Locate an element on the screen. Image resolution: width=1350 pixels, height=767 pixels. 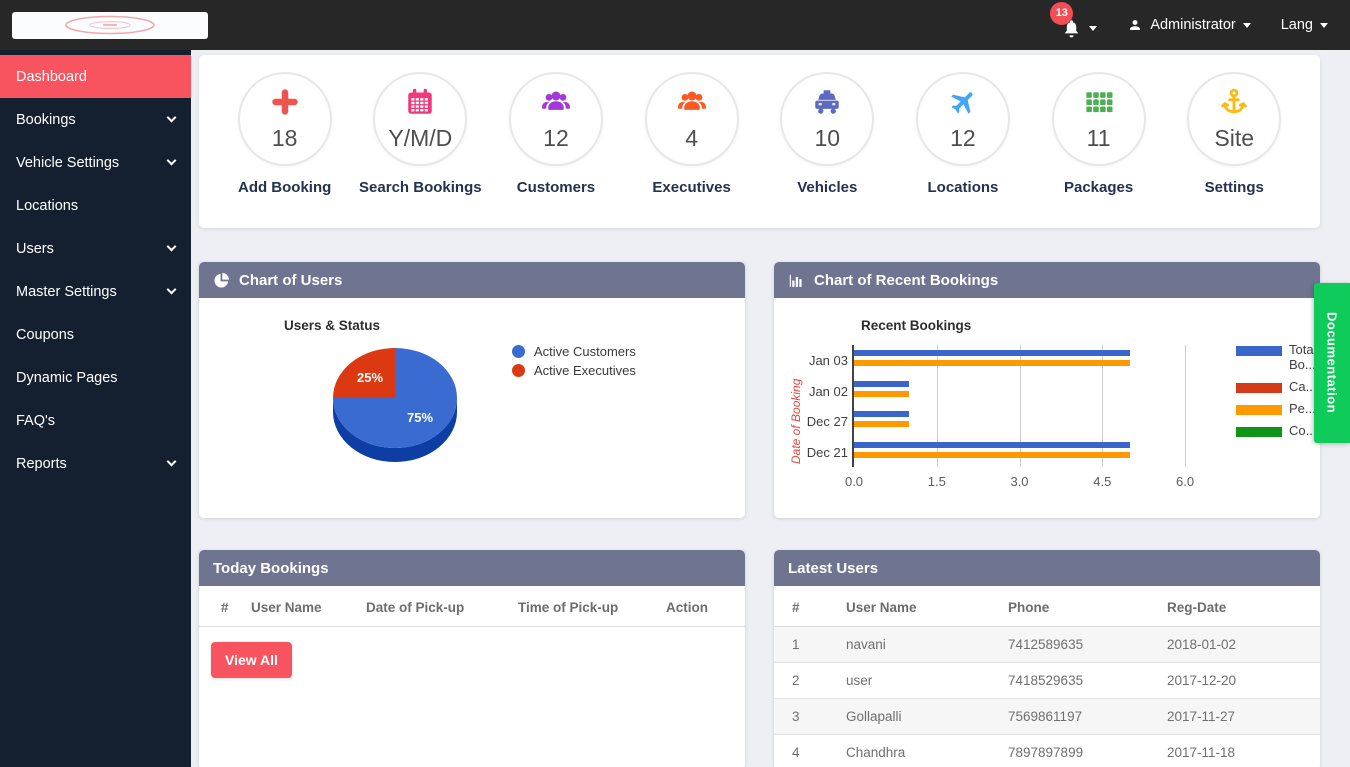
stat-vehicles: 10 Vehicles is located at coordinates (827, 150).